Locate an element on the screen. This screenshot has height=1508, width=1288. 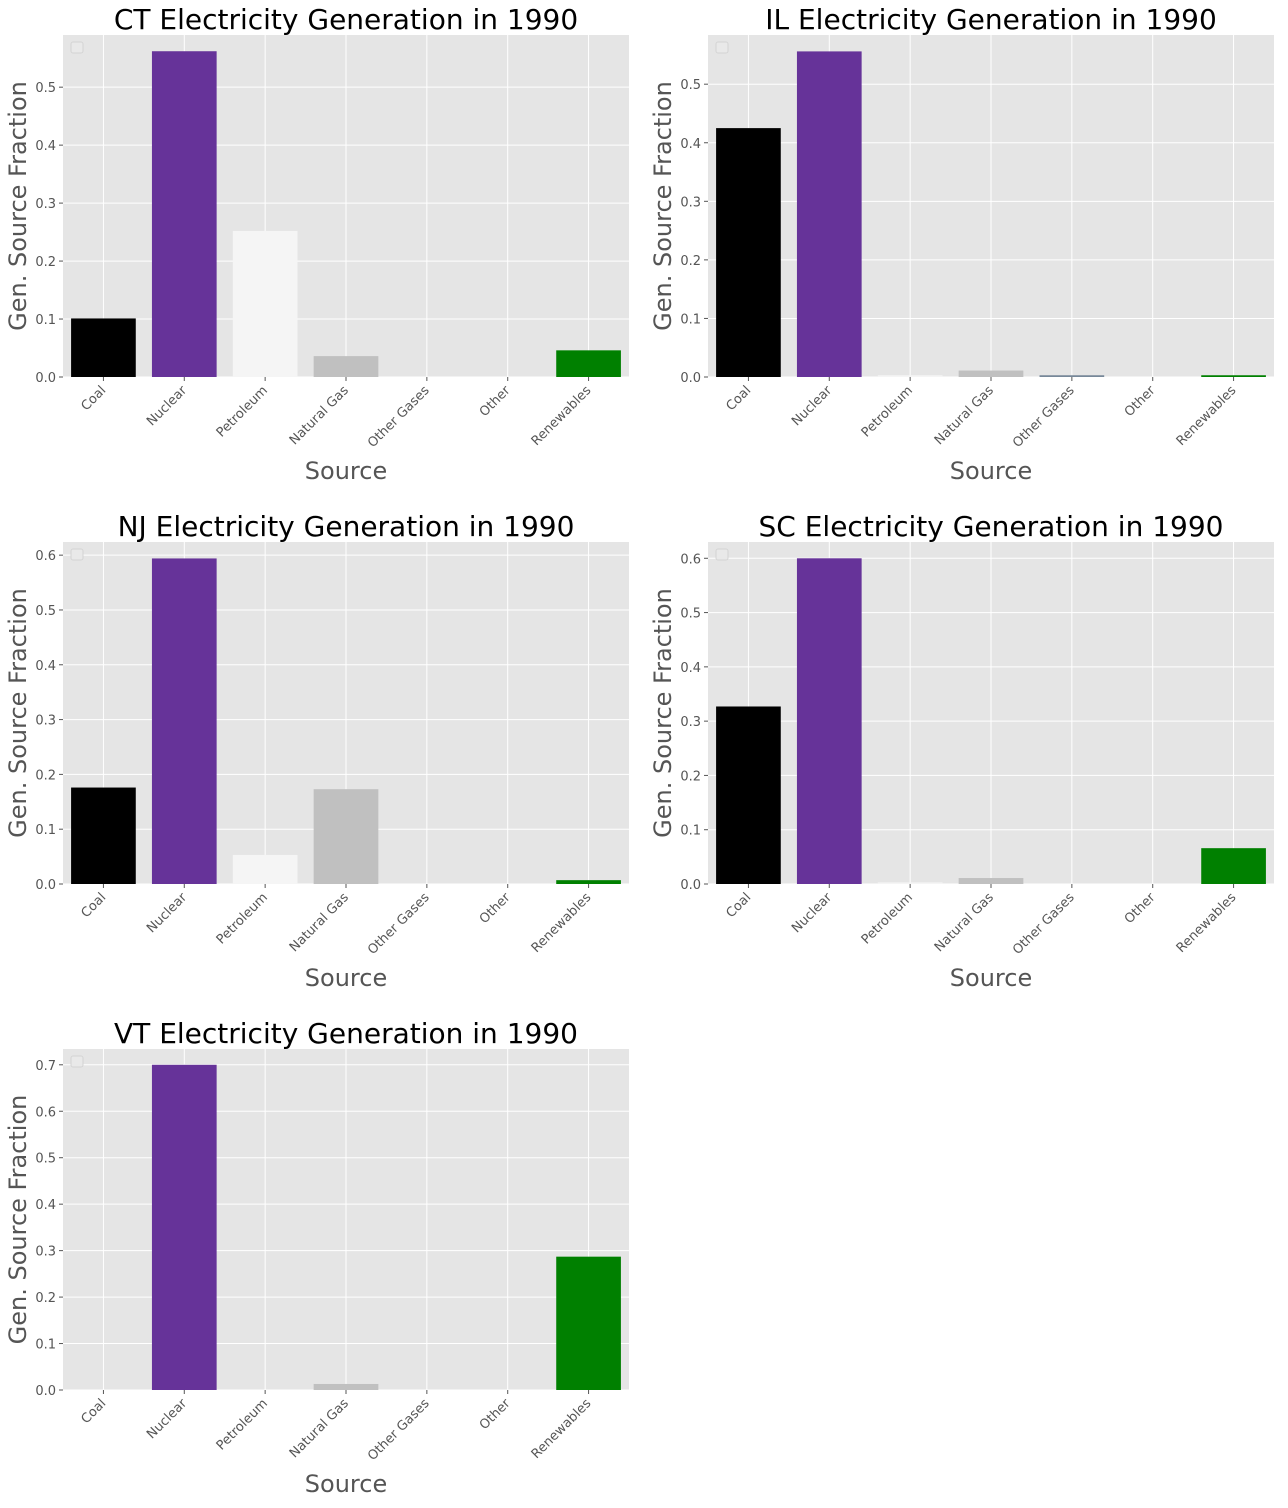
chart-title: CT Electricity Generation in 1990 is located at coordinates (346, 19).